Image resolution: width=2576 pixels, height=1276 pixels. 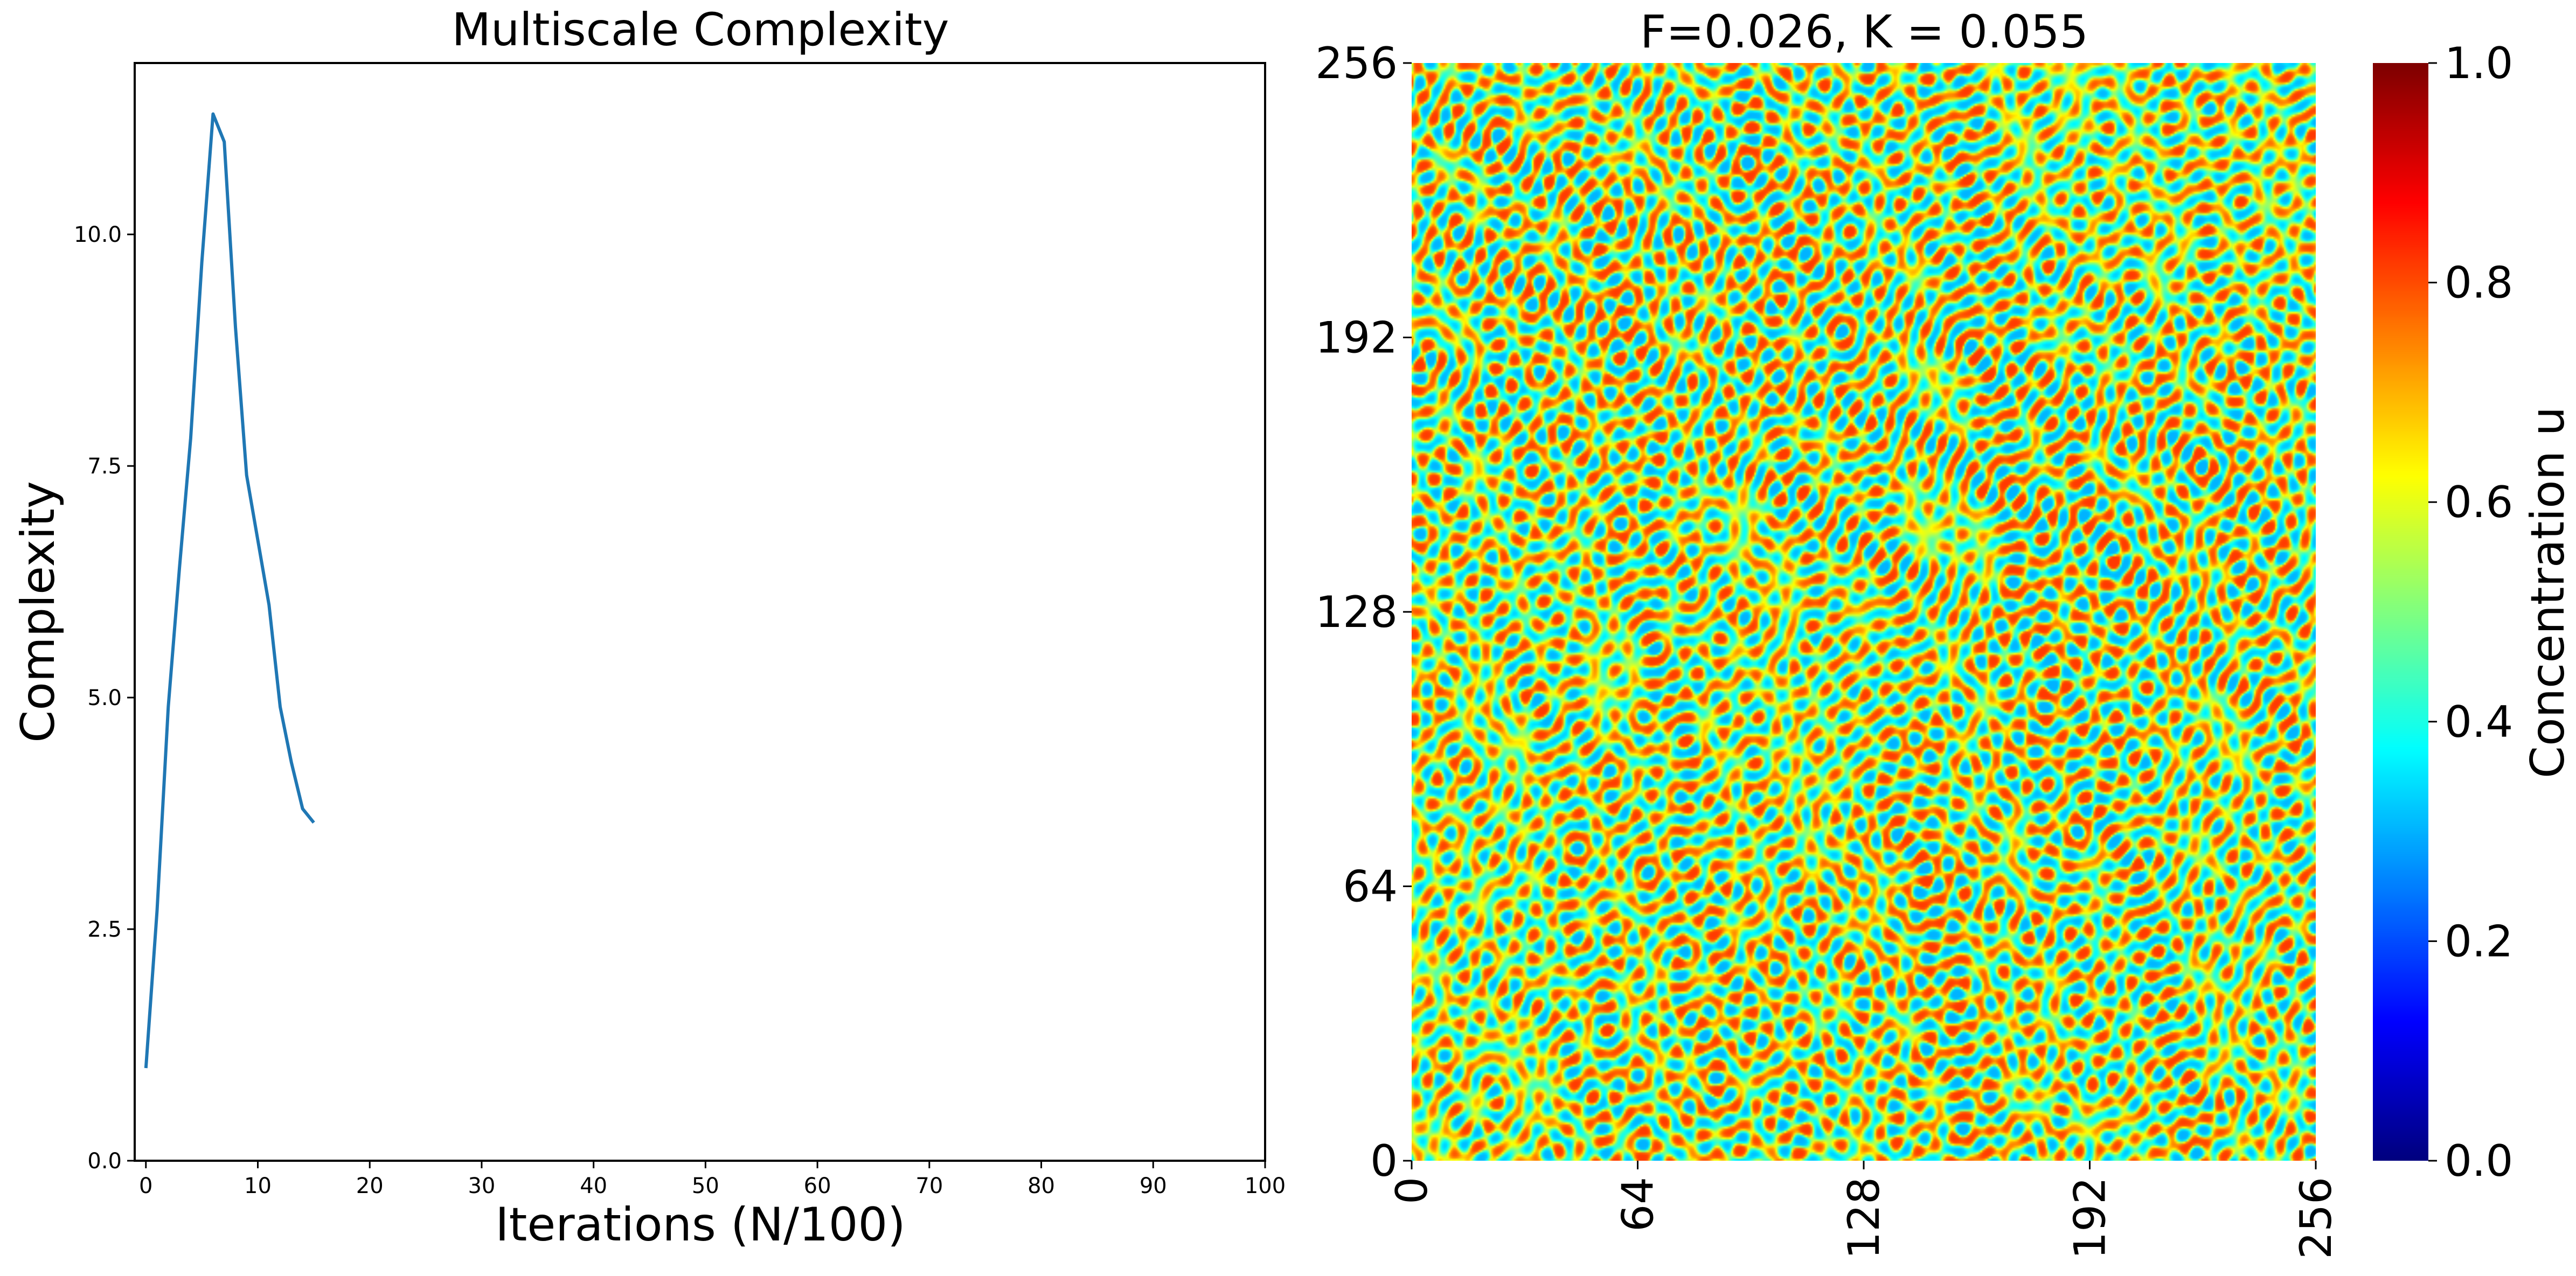 What do you see at coordinates (2470, 612) in the screenshot?
I see `colorbar-ticks: 0.0 0.2 0.4 0.6 0.8 1.0` at bounding box center [2470, 612].